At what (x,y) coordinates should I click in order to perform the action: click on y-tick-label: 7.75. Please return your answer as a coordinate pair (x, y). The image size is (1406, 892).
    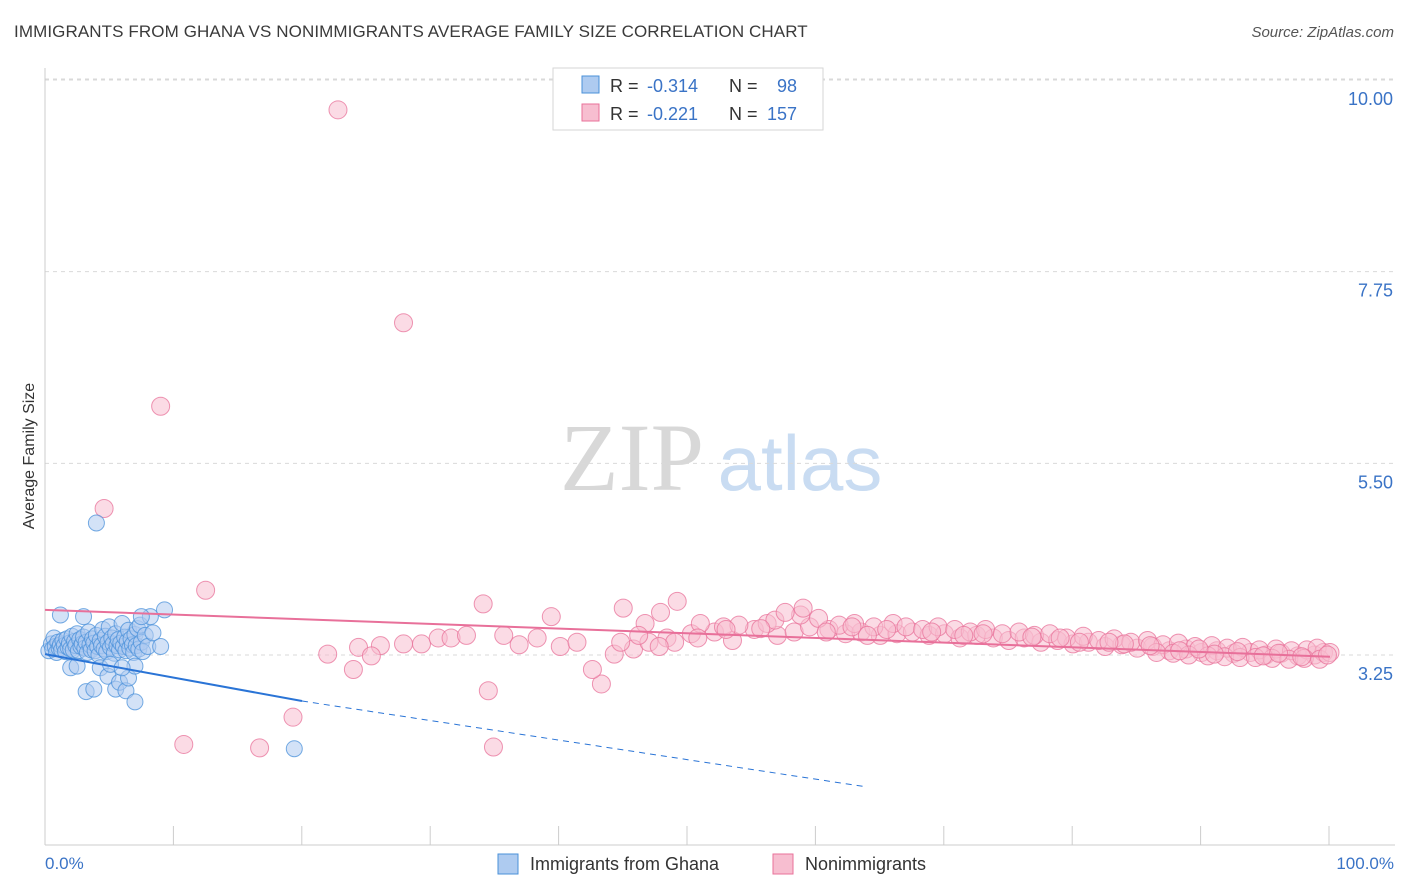
    Looking at the image, I should click on (1375, 291).